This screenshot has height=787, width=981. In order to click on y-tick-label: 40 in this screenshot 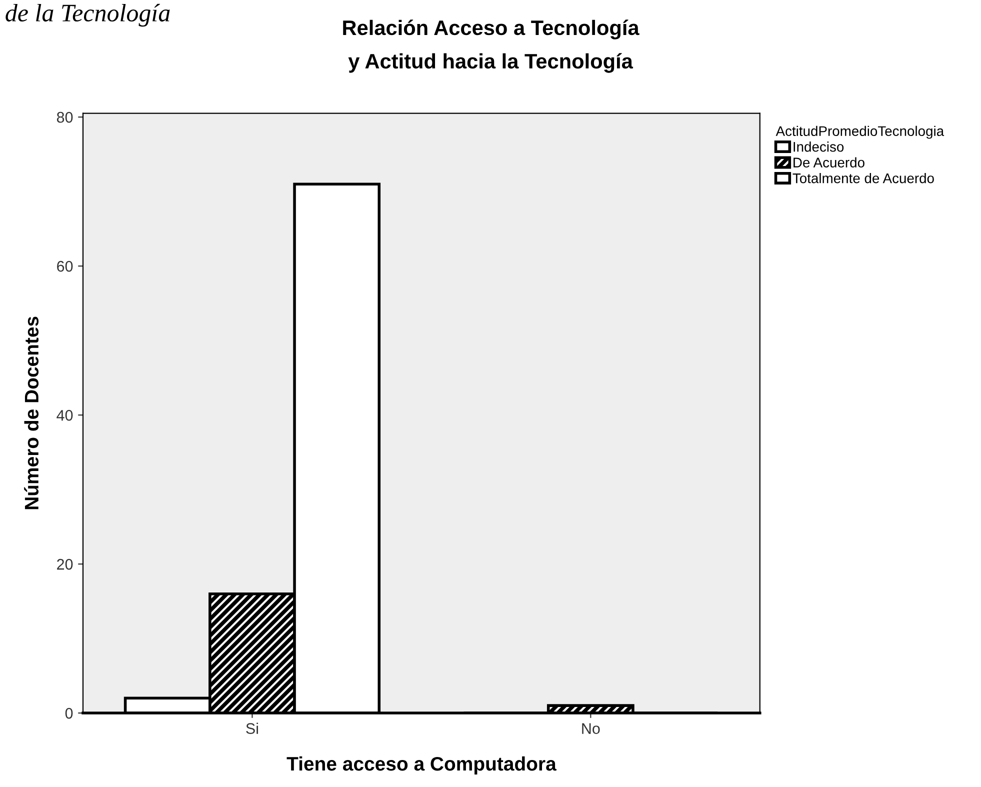, I will do `click(64, 415)`.